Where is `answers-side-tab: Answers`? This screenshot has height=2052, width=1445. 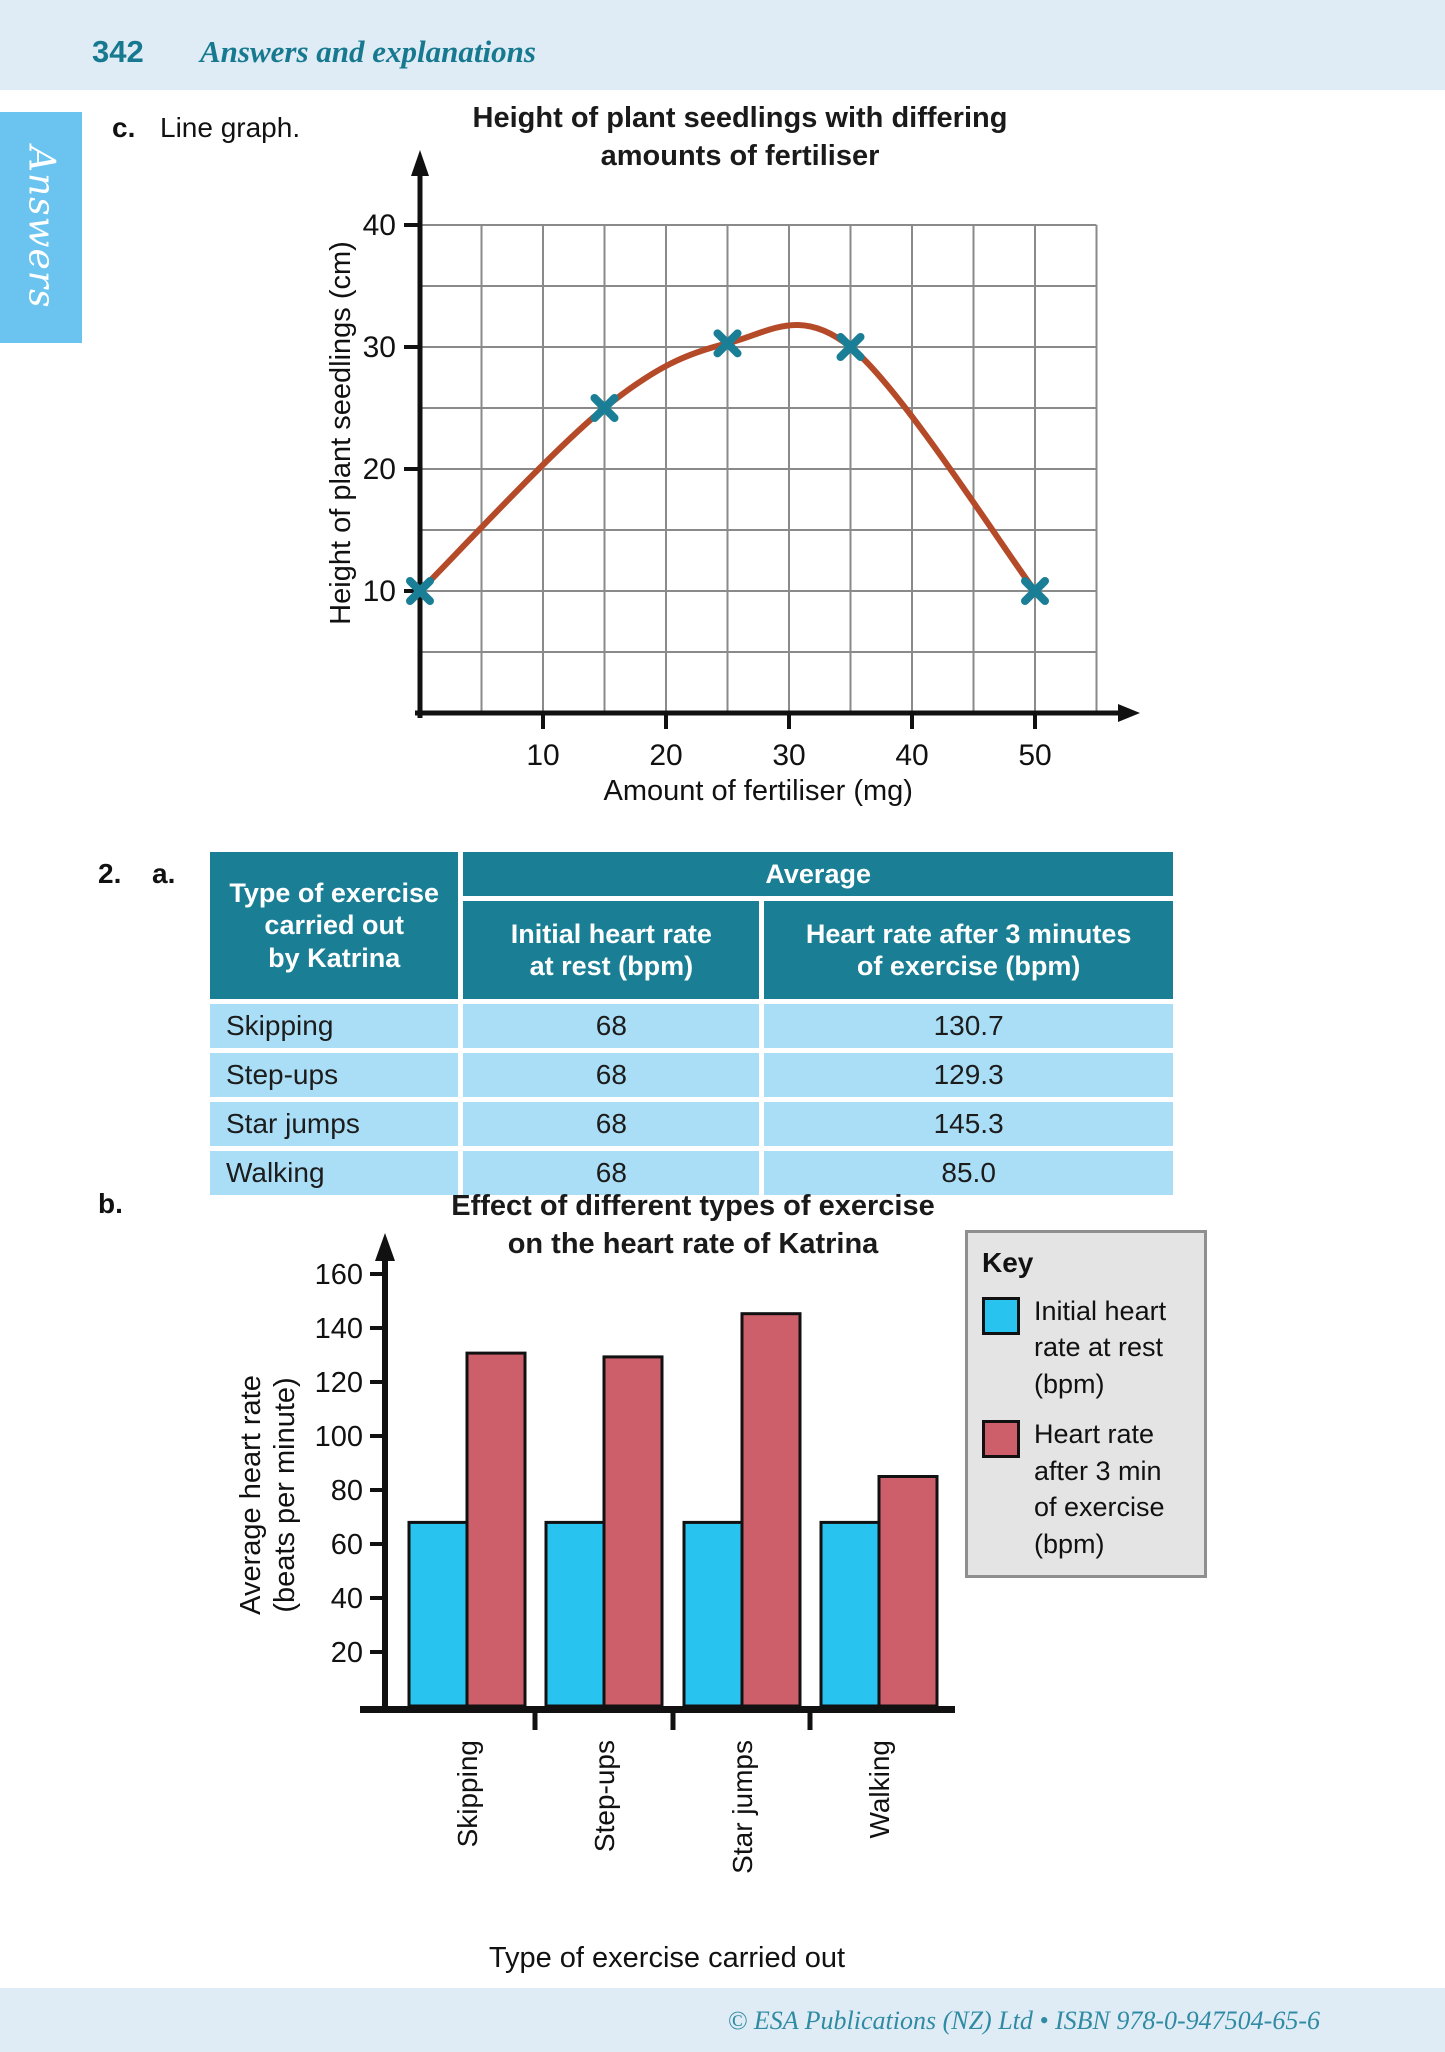 answers-side-tab: Answers is located at coordinates (41, 227).